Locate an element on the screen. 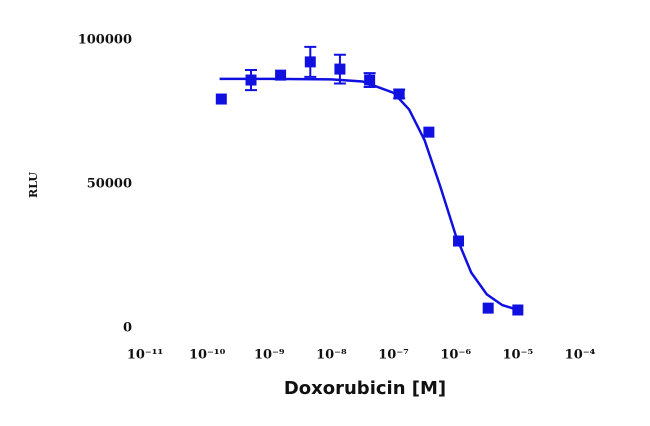 The height and width of the screenshot is (426, 650). y-axis-label: RLU is located at coordinates (33, 185).